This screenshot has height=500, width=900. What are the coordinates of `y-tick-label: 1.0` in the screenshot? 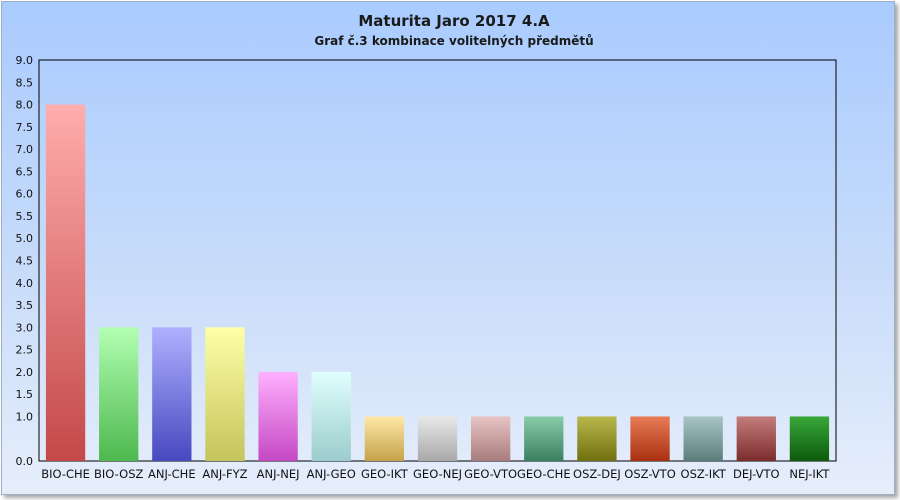 It's located at (25, 416).